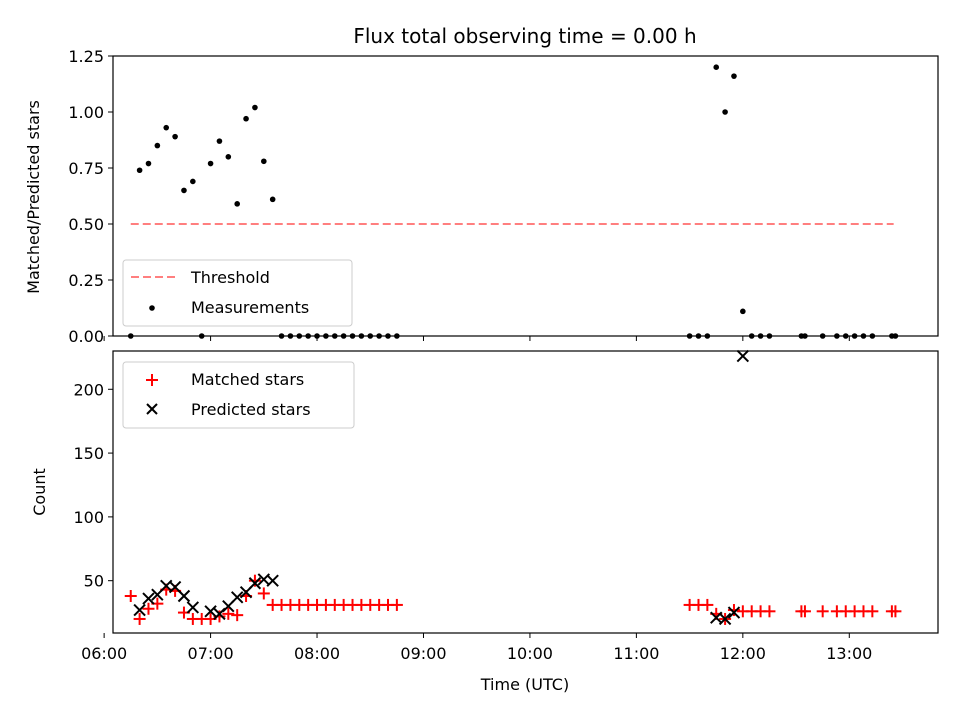 This screenshot has height=720, width=960. What do you see at coordinates (86, 168) in the screenshot?
I see `top-y-tick-label: 0.75` at bounding box center [86, 168].